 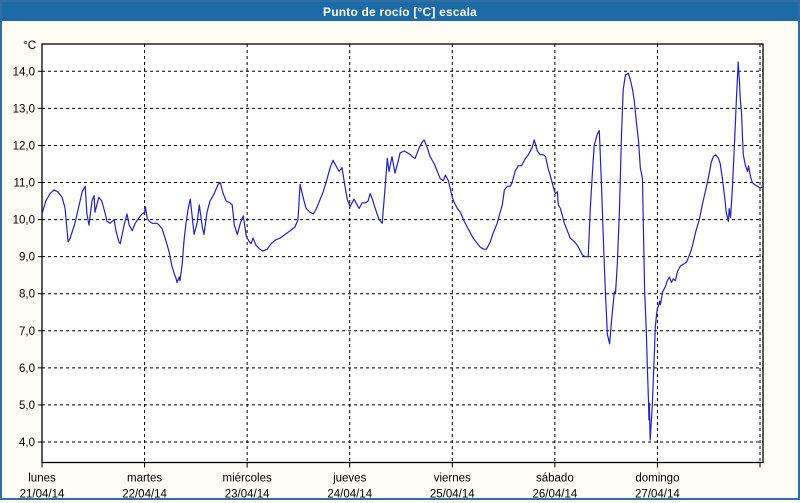 What do you see at coordinates (27, 332) in the screenshot?
I see `y-tick-label: 7,0` at bounding box center [27, 332].